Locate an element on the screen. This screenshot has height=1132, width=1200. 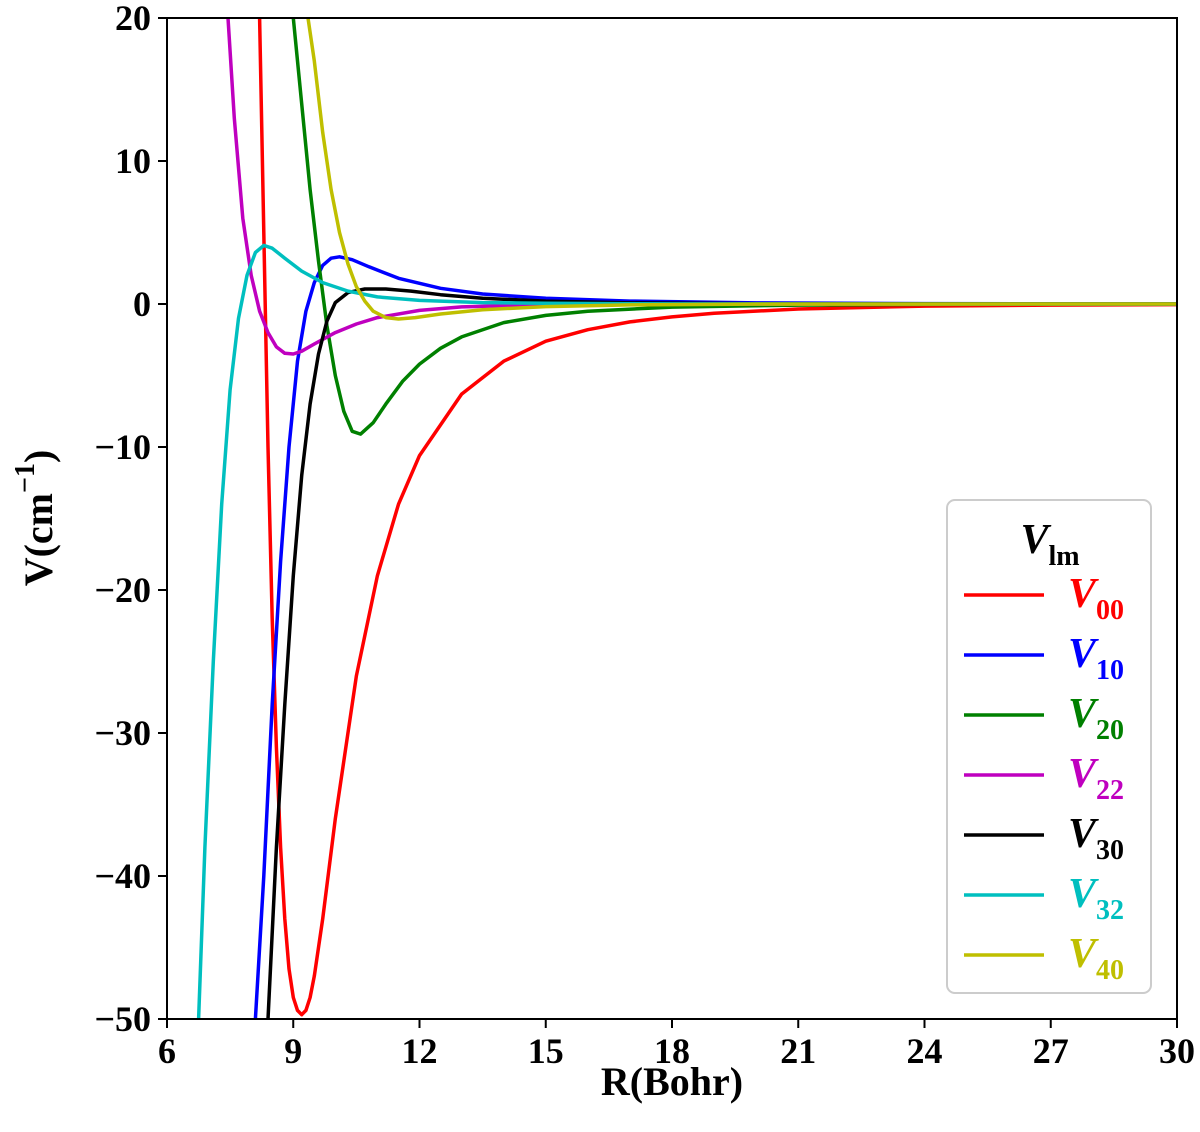
legend-box is located at coordinates (1049, 746).